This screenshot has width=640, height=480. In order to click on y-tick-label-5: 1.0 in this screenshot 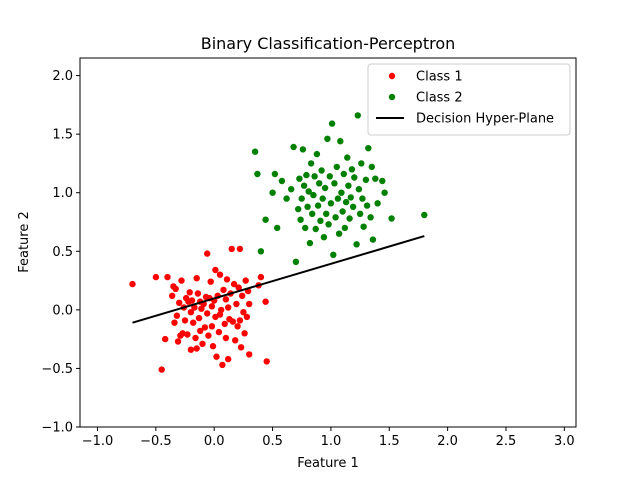, I will do `click(62, 193)`.